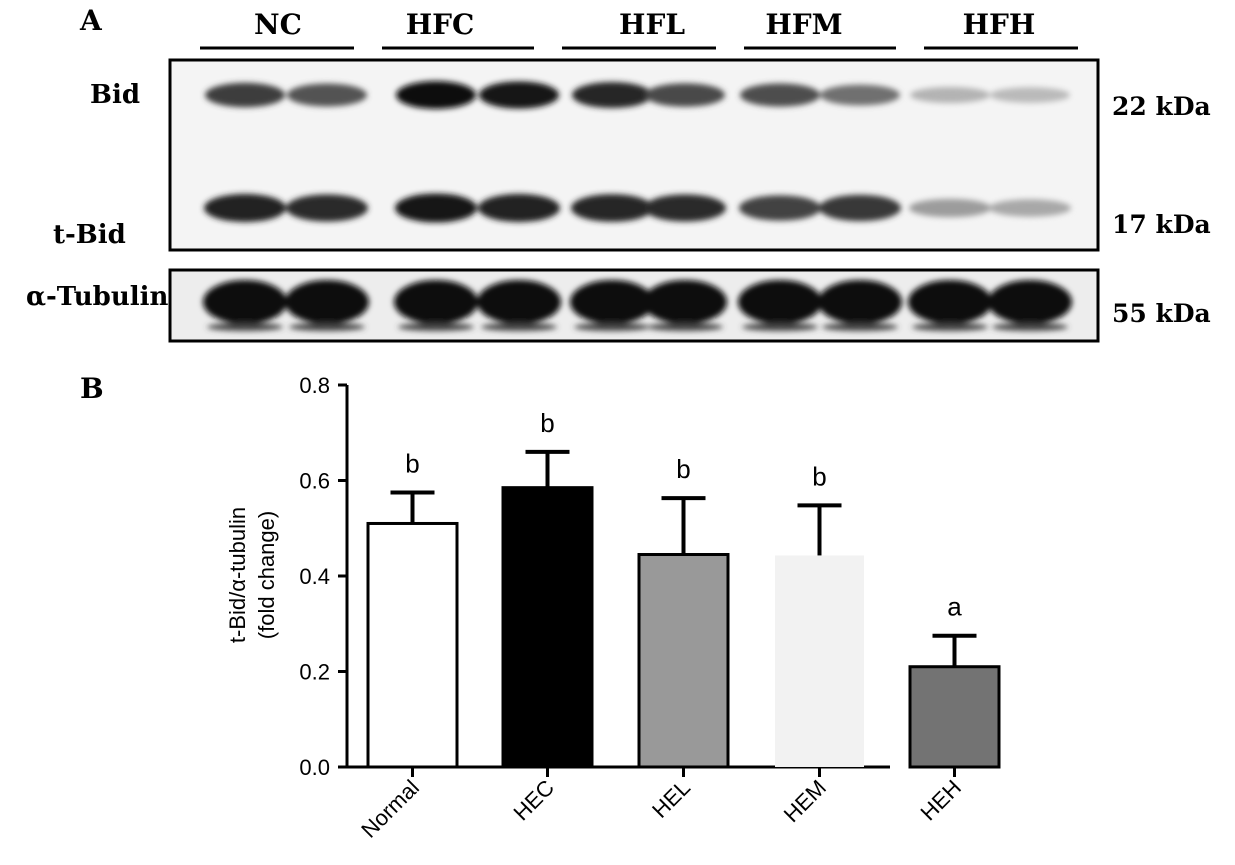  I want to click on y-axis: 0.0 0.2 0.4 0.6 0.8, so click(324, 576).